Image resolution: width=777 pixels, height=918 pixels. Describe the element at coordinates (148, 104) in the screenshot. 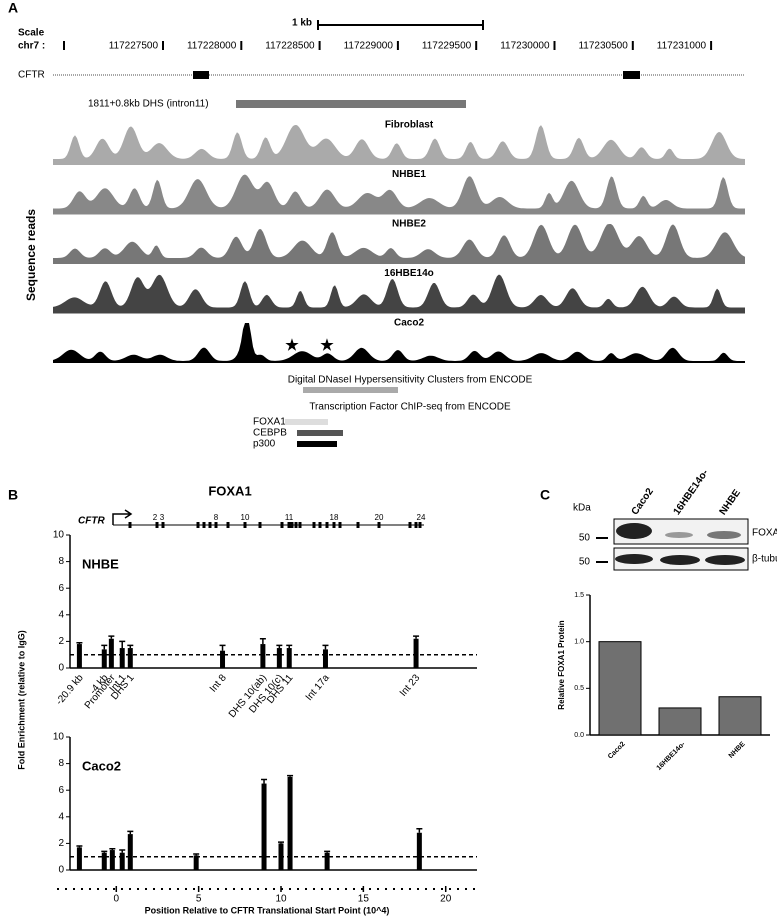

I see `dhs-label: 1811+0.8kb DHS (intron11)` at that location.